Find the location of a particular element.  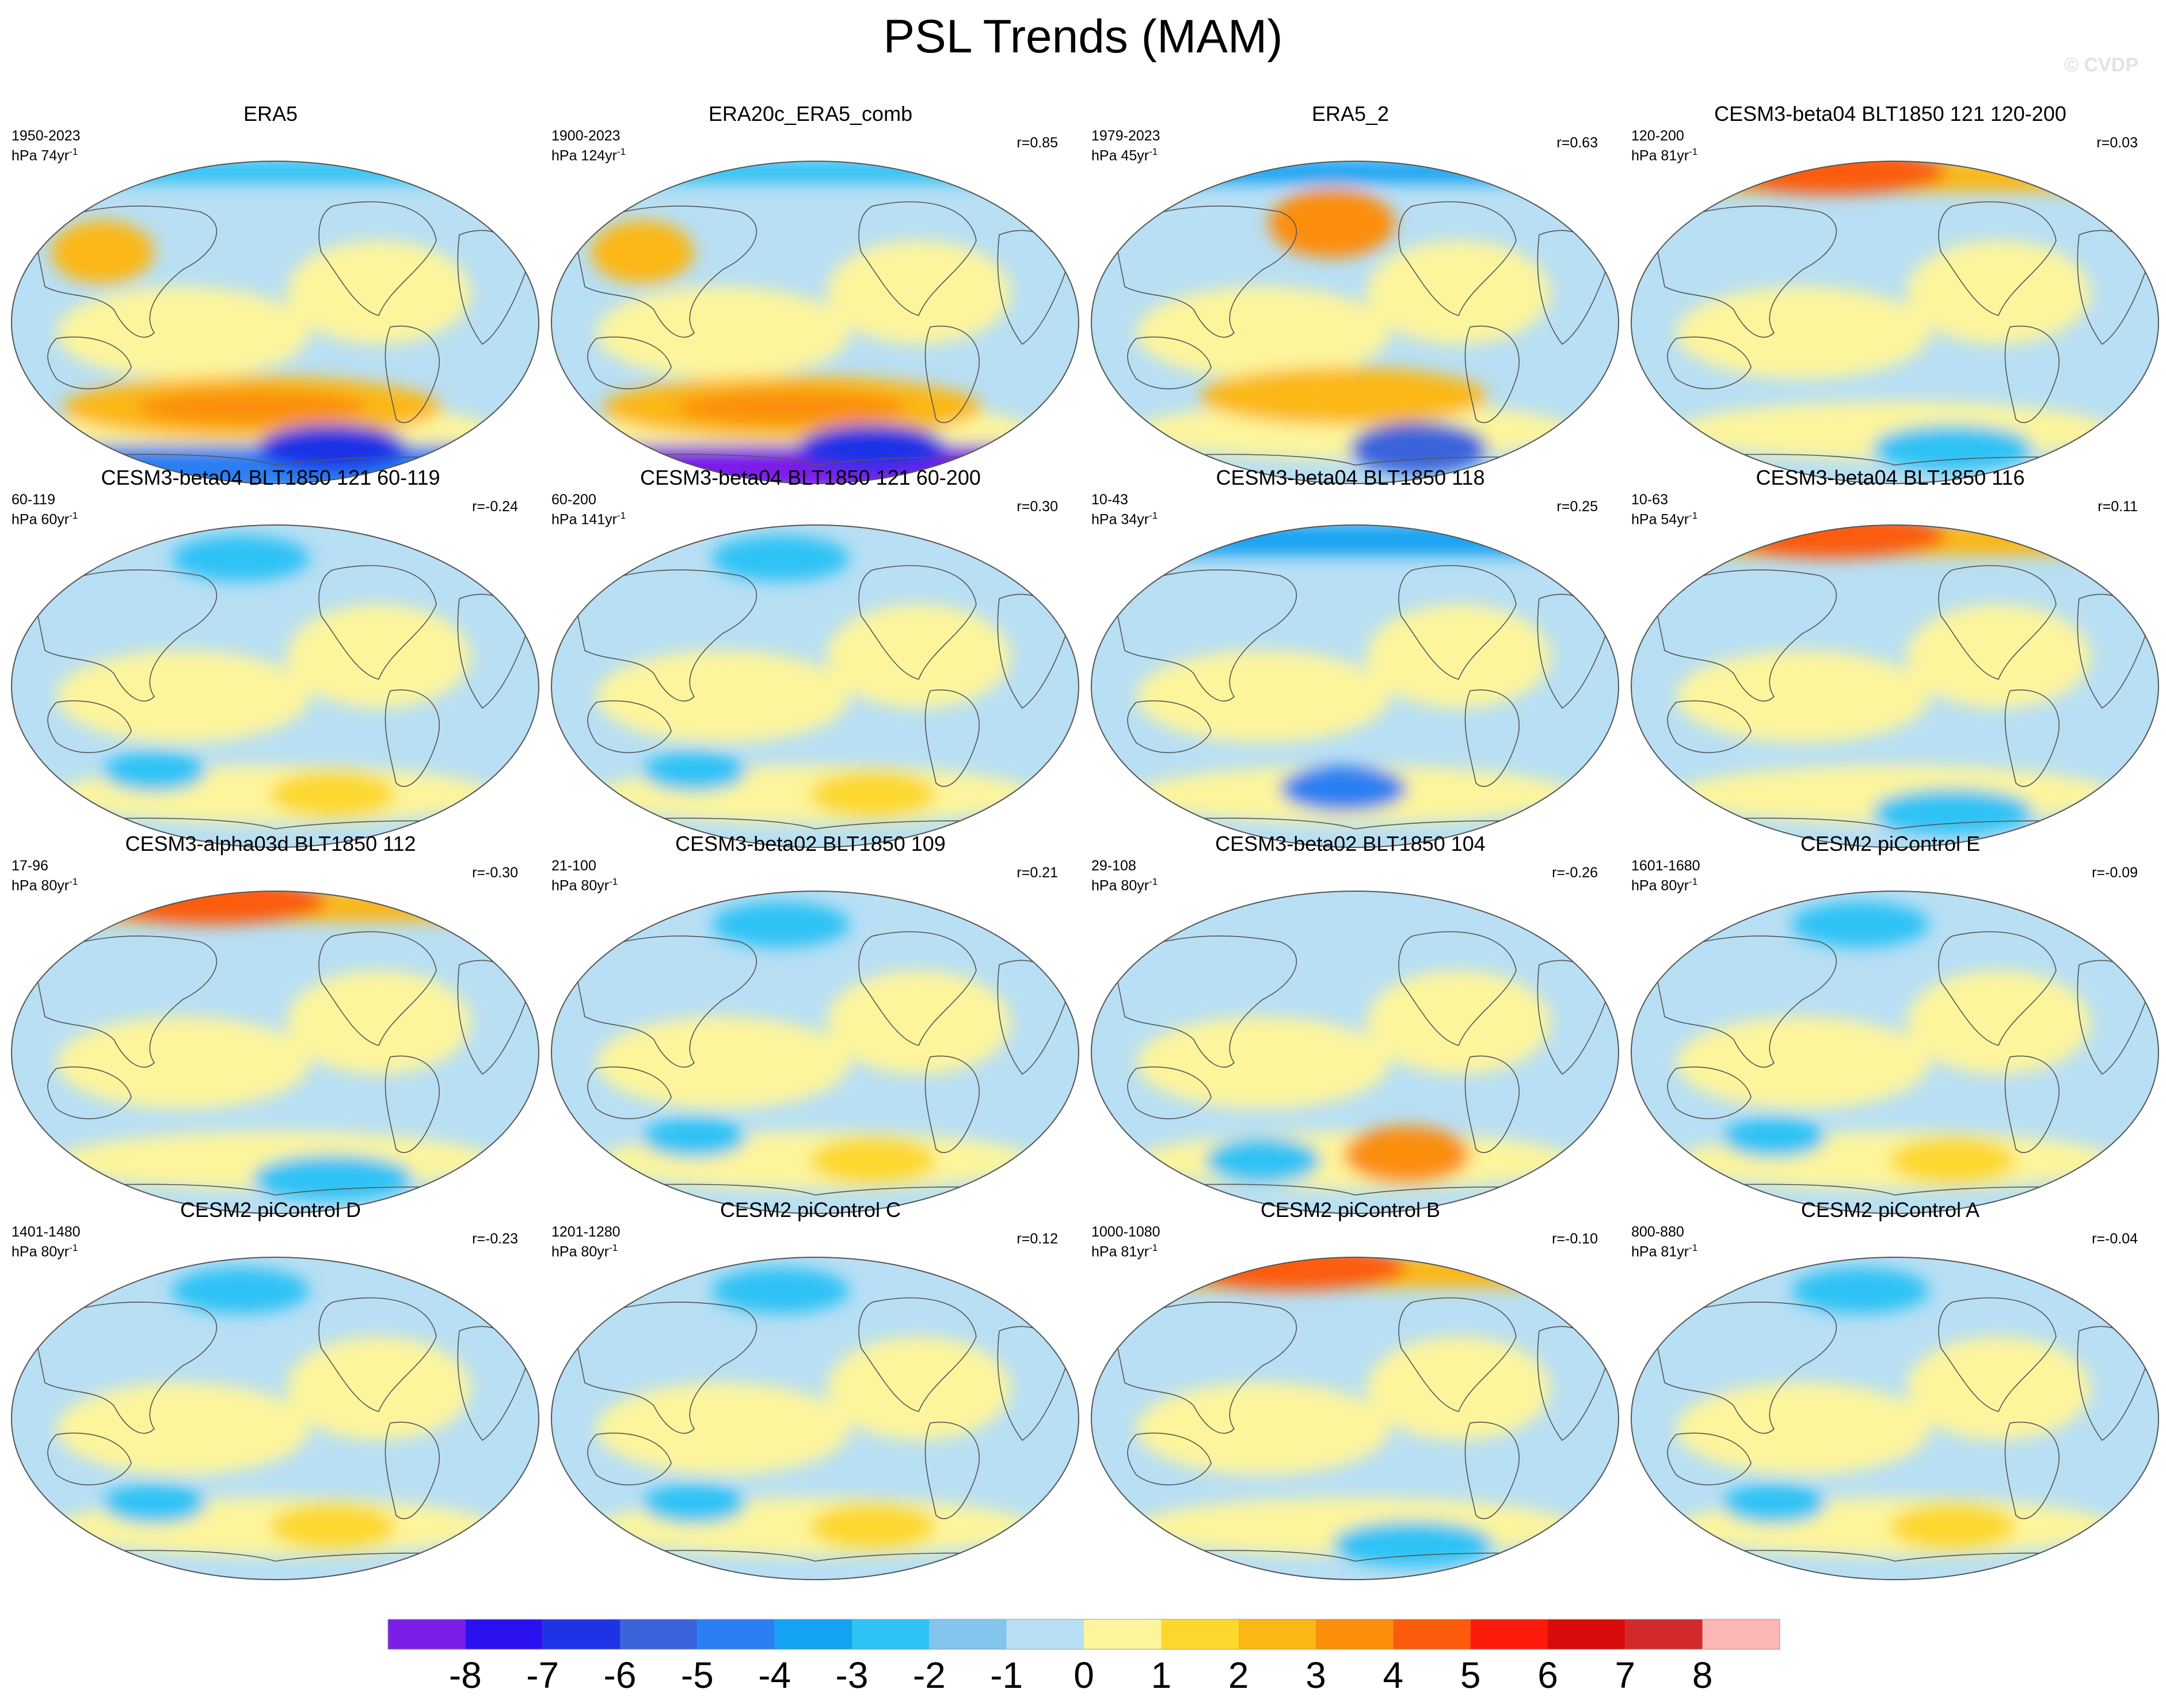

colorbar-tick-label: -7 is located at coordinates (542, 1675).